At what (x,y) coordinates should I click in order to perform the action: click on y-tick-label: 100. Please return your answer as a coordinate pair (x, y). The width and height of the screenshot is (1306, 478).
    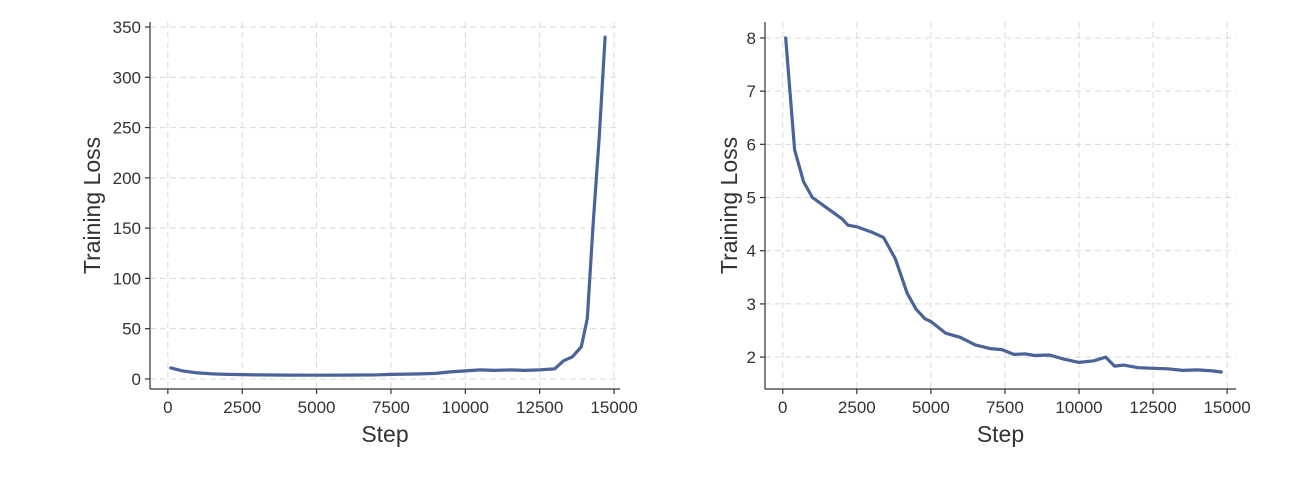
    Looking at the image, I should click on (127, 278).